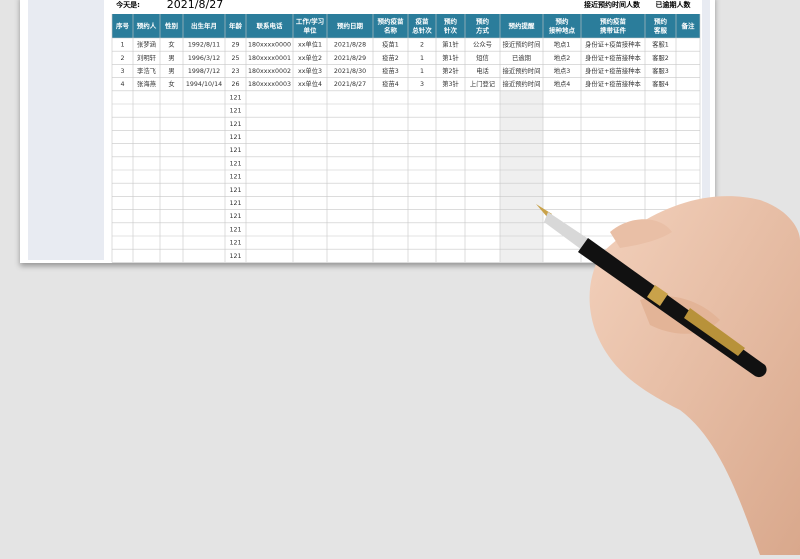 The width and height of the screenshot is (800, 559). What do you see at coordinates (521, 57) in the screenshot?
I see `cell: 已逾期` at bounding box center [521, 57].